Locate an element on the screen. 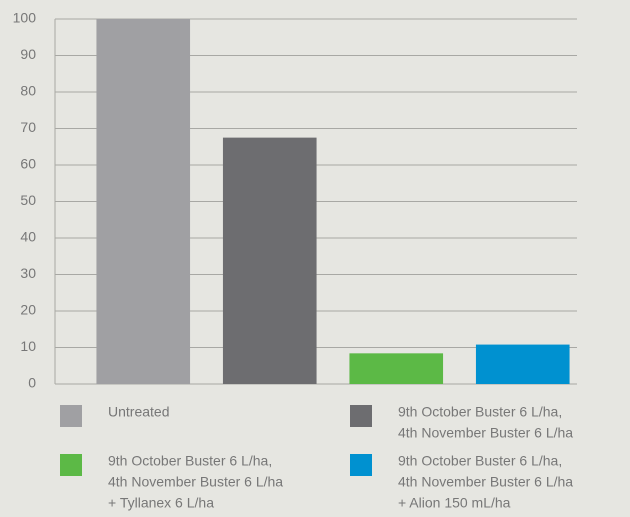 The height and width of the screenshot is (517, 630). y-tick-label: 10 is located at coordinates (28, 346).